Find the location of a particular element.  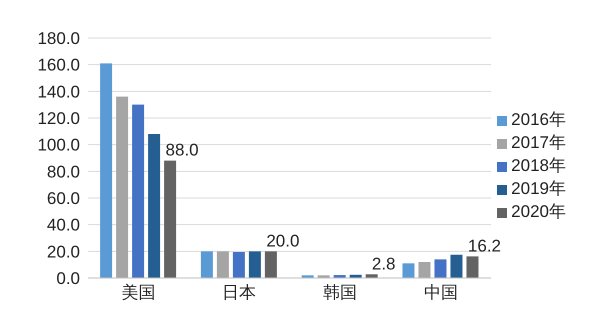

x-tick-label: 日本 is located at coordinates (239, 292).